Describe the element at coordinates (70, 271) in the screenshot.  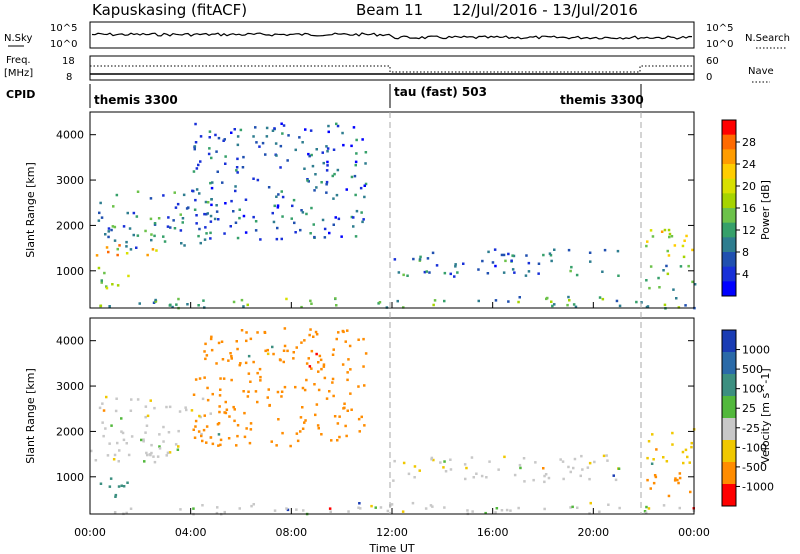
I see `power-y-tick-label: 1000` at that location.